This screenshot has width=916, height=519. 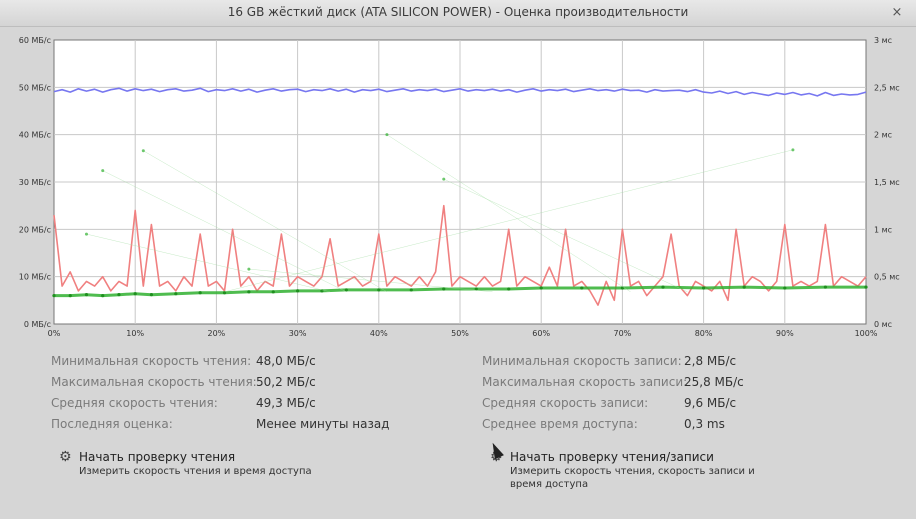 What do you see at coordinates (35, 182) in the screenshot?
I see `y-left-tick-label: 30 МБ/с` at bounding box center [35, 182].